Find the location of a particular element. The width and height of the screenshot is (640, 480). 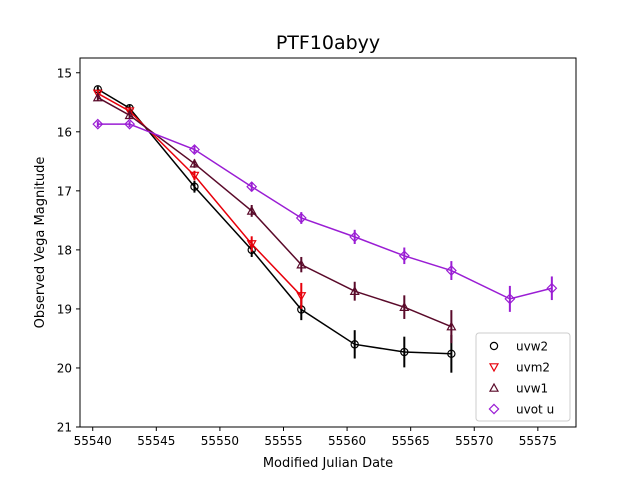

x-tick-label: 55565 is located at coordinates (411, 441).